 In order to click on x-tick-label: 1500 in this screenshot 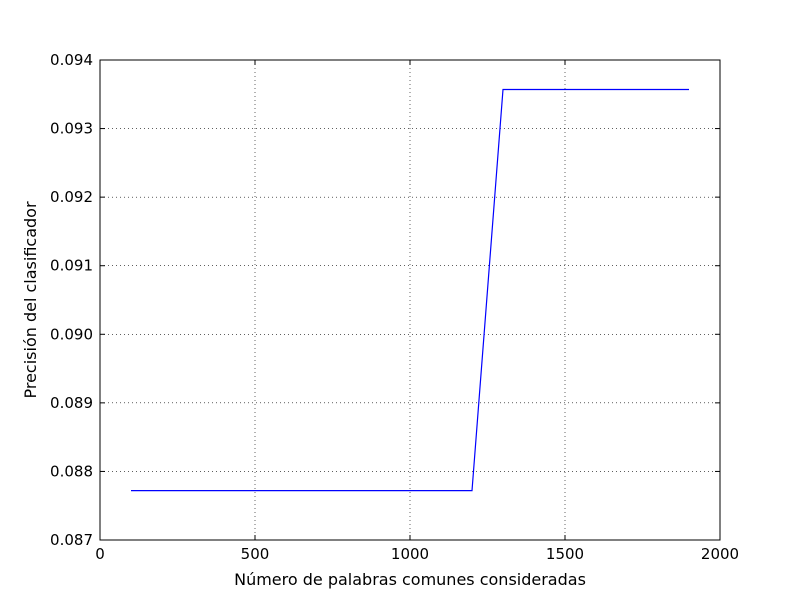, I will do `click(565, 554)`.